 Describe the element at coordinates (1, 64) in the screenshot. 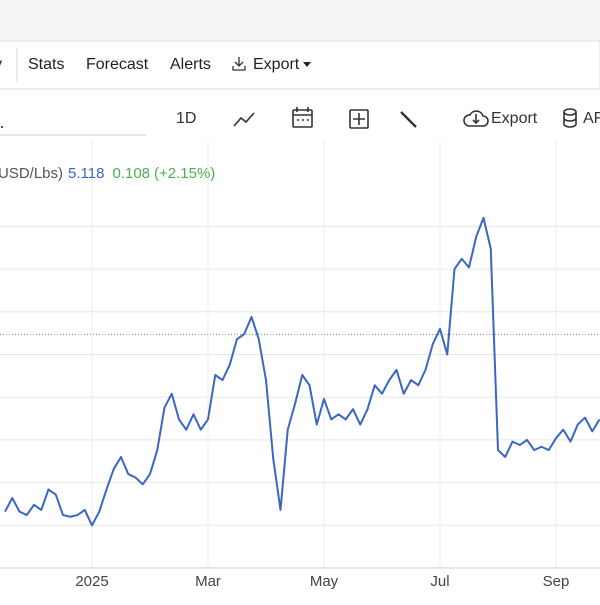

I see `nav-tab: y` at that location.